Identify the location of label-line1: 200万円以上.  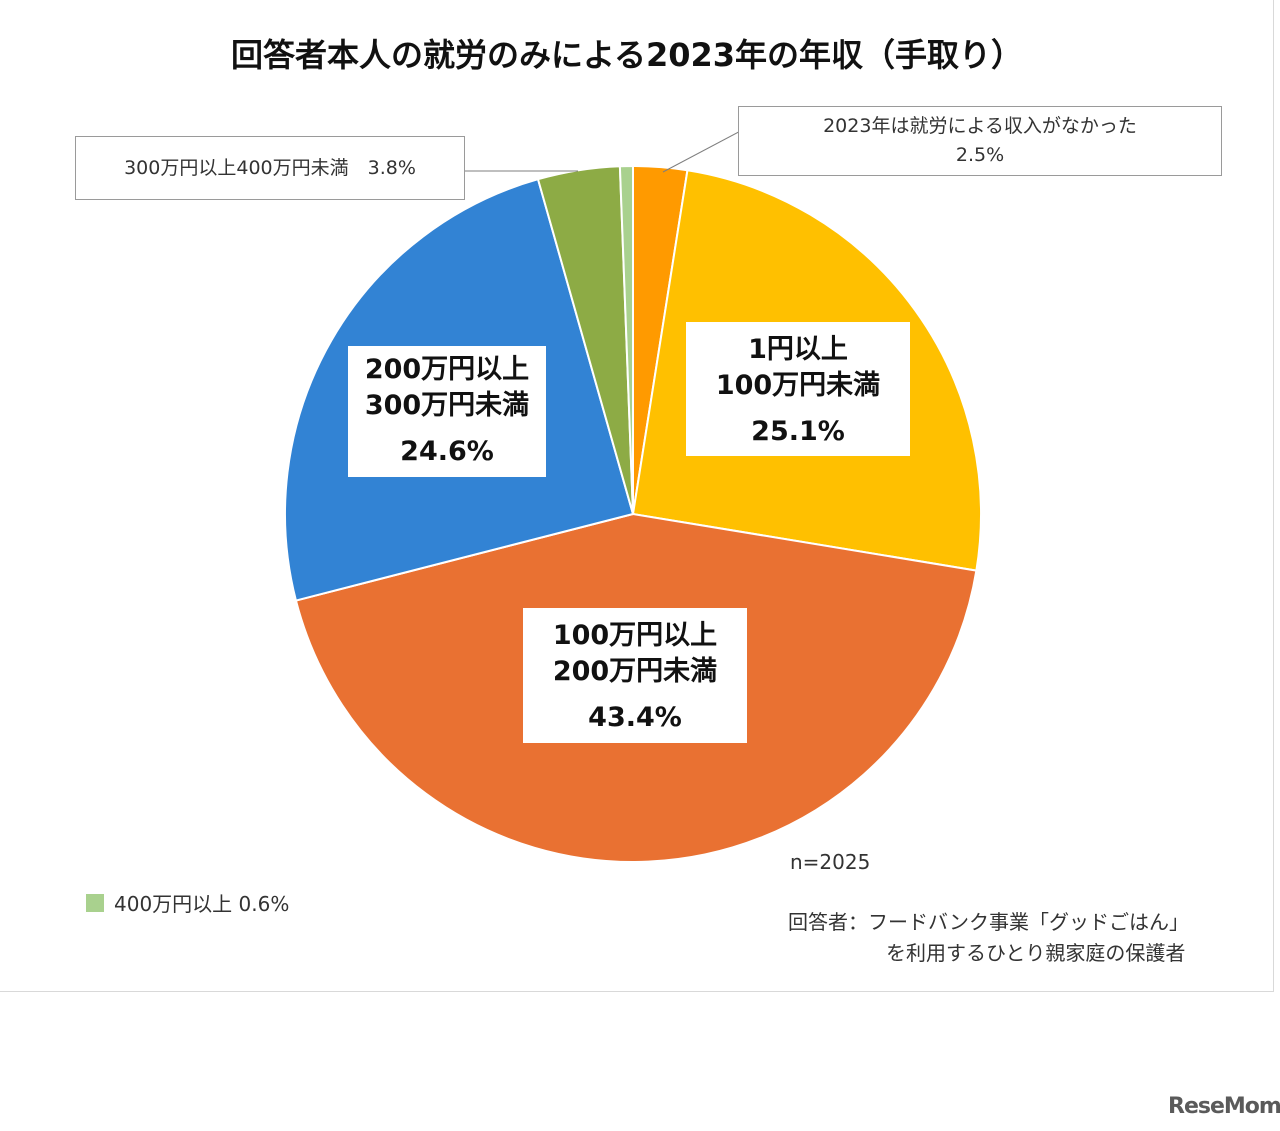
(447, 369).